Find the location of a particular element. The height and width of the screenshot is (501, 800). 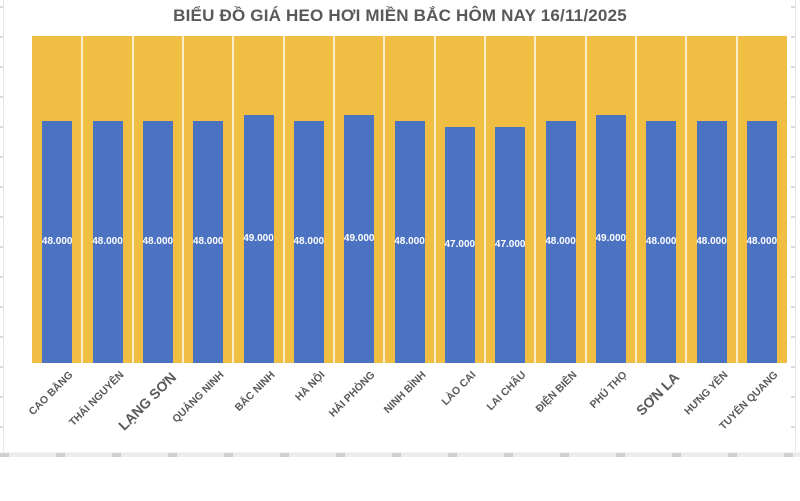

sheet-gridline-ticks-left is located at coordinates (2, 229).